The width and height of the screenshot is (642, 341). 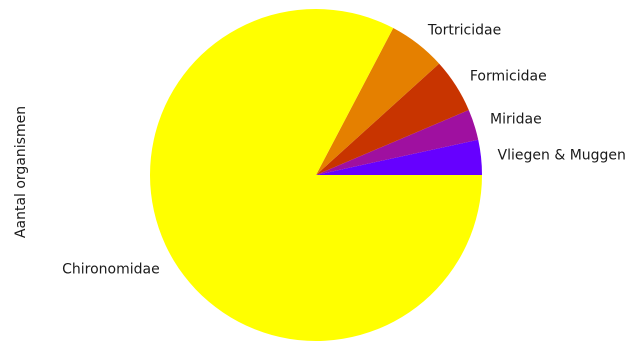 What do you see at coordinates (111, 269) in the screenshot?
I see `slice-label-chironomidae: Chironomidae` at bounding box center [111, 269].